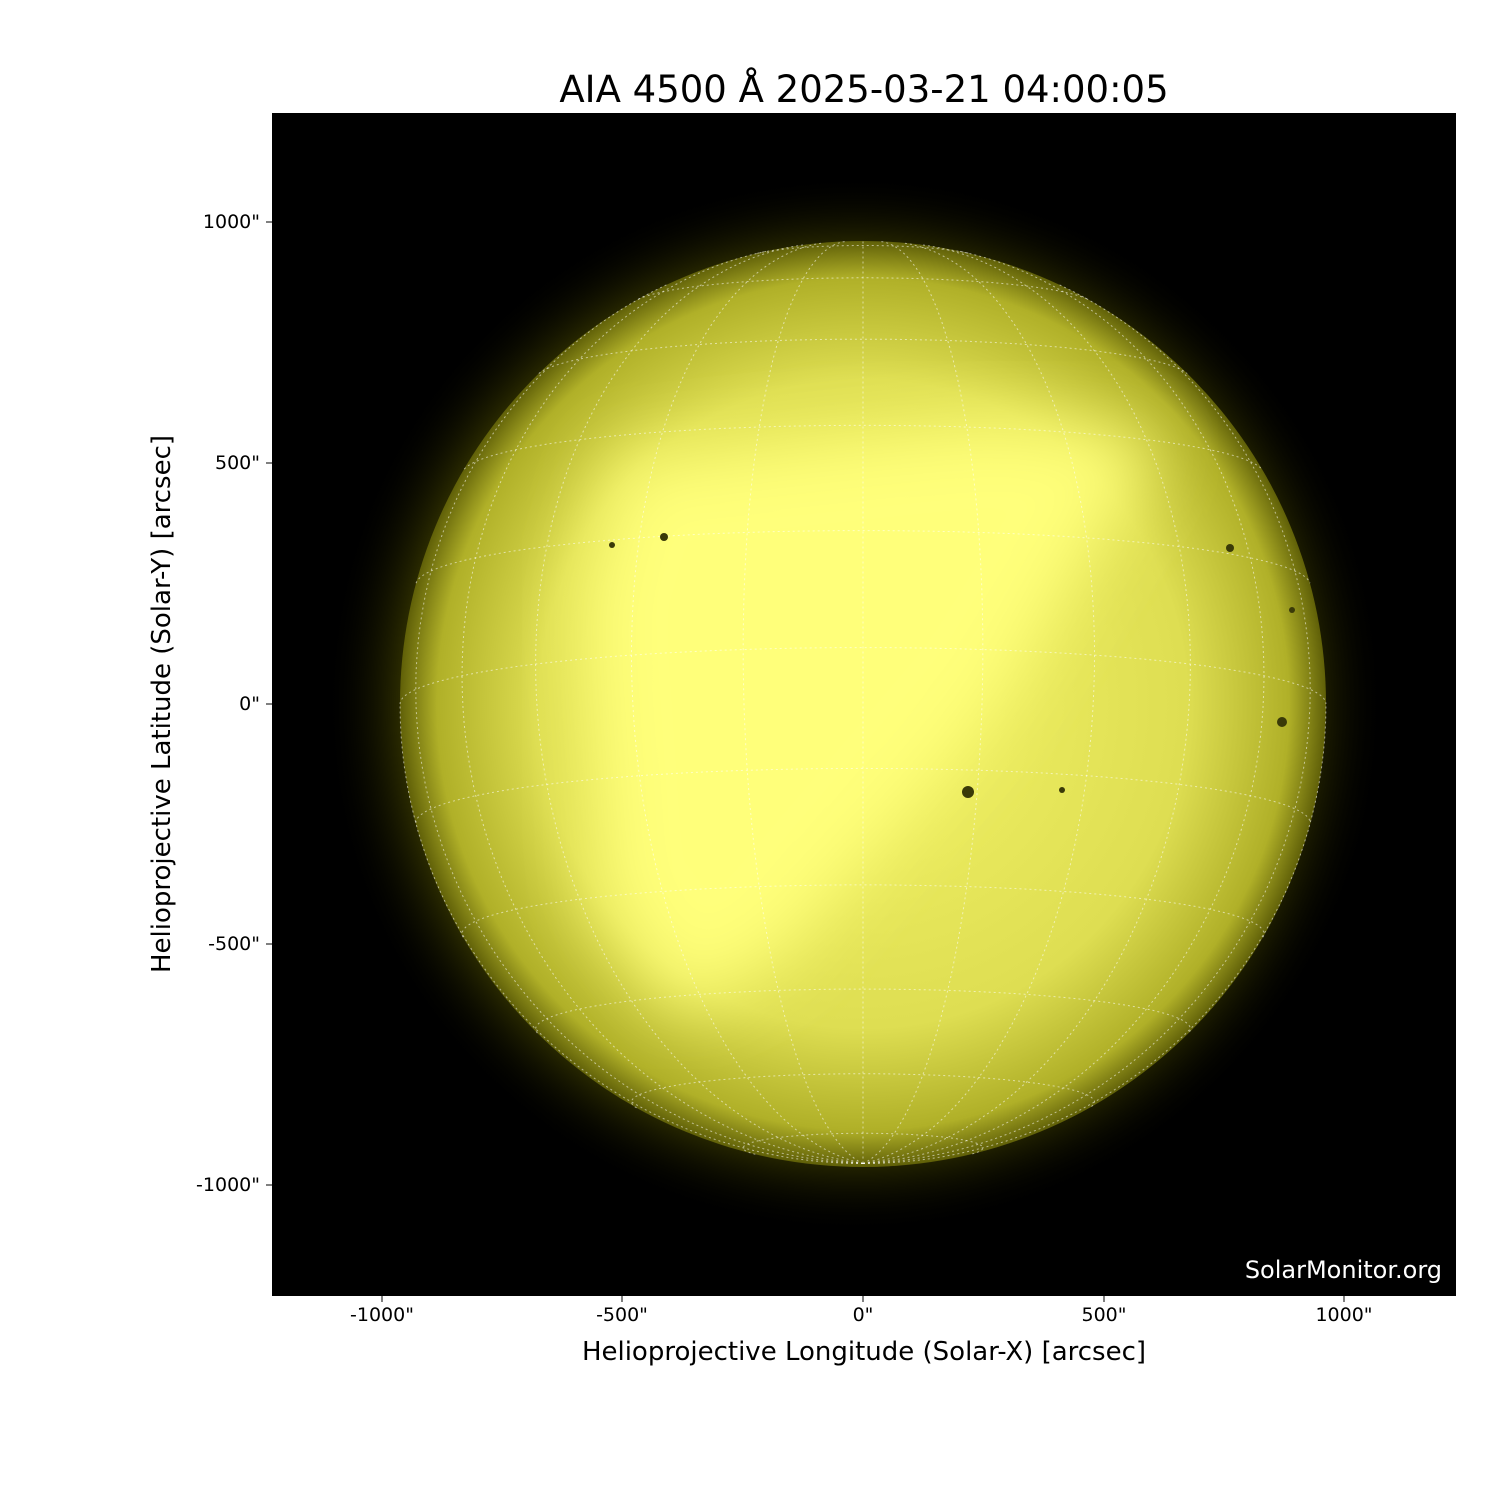 The width and height of the screenshot is (1500, 1500). Describe the element at coordinates (1344, 1315) in the screenshot. I see `x-tick-label: 1000"` at that location.